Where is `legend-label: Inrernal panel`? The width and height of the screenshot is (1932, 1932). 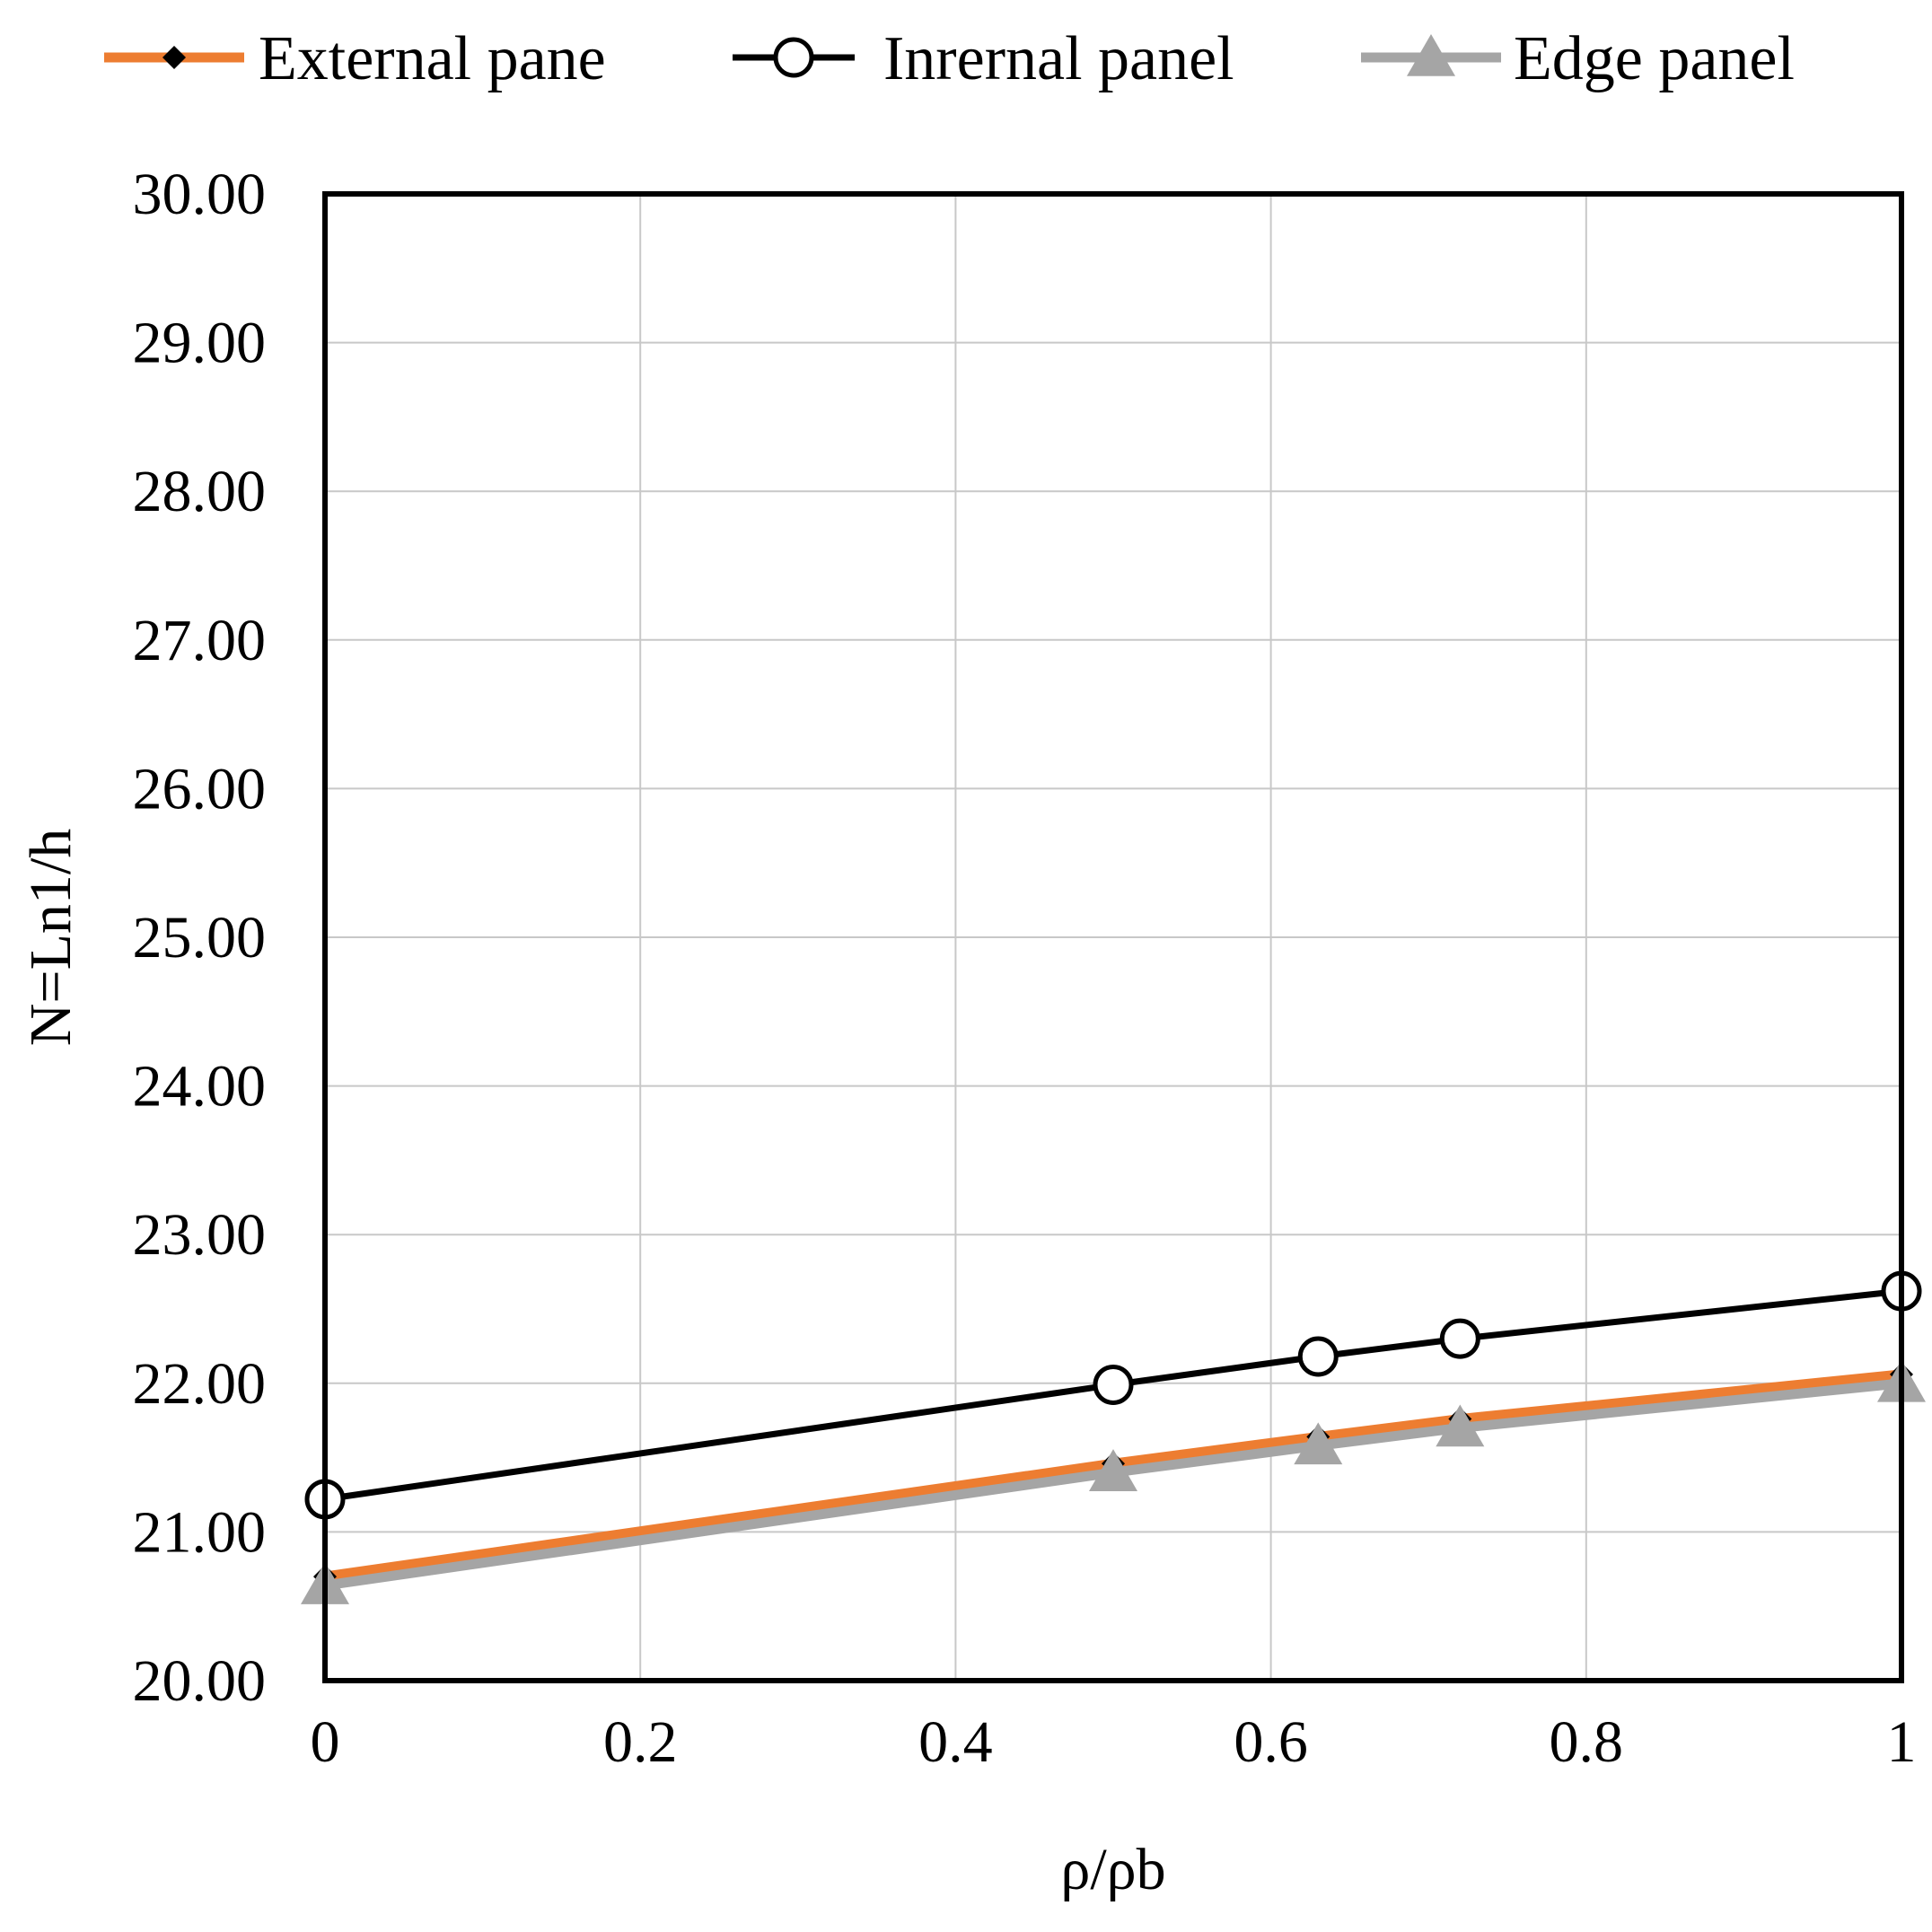
legend-label: Inrernal panel is located at coordinates (1058, 58).